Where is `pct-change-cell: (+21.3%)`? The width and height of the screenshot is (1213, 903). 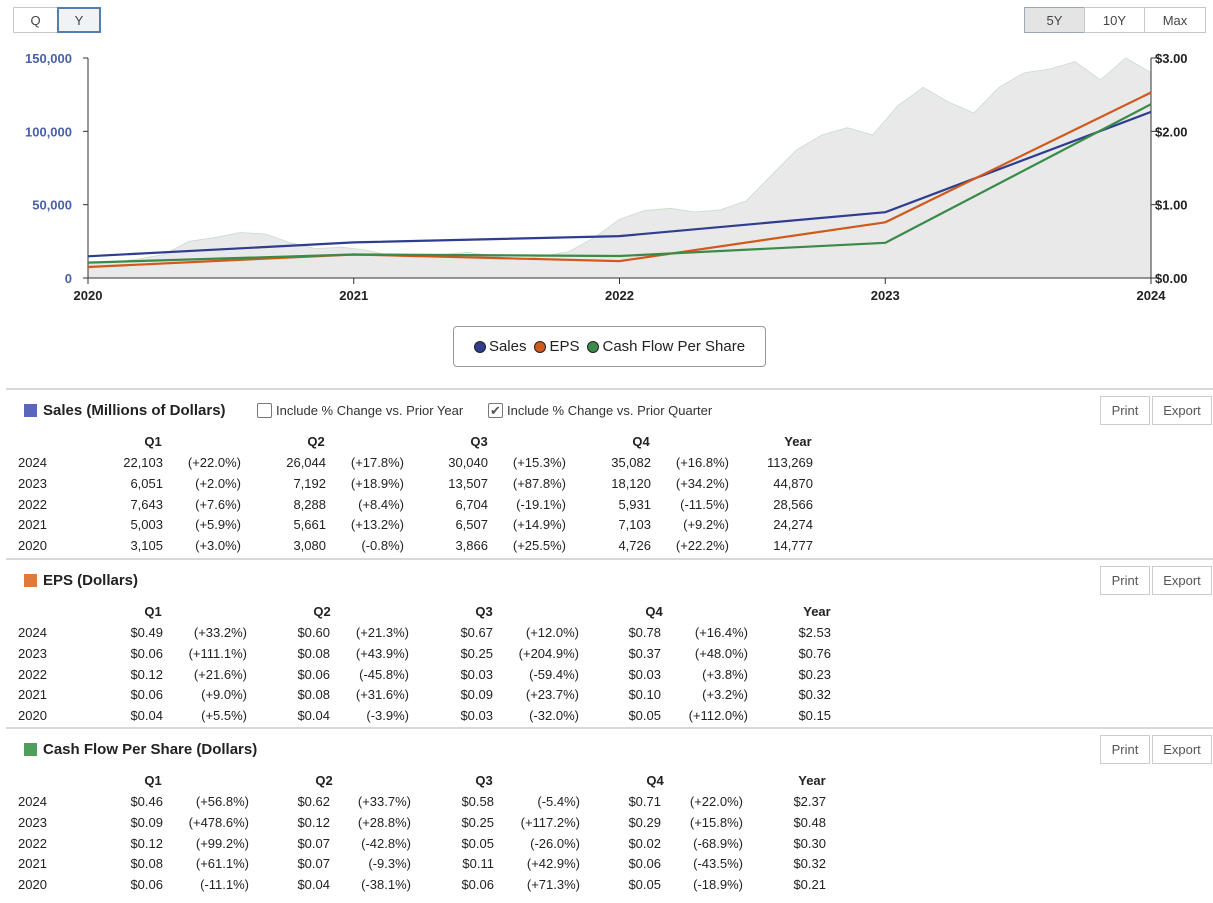 pct-change-cell: (+21.3%) is located at coordinates (382, 632).